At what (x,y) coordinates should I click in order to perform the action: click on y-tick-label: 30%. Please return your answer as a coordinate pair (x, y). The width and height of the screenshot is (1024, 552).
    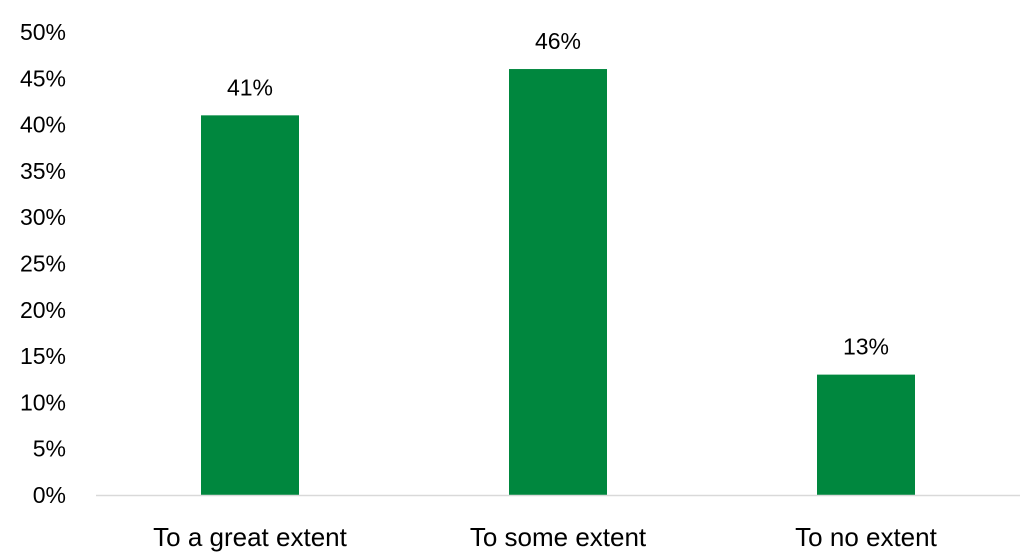
    Looking at the image, I should click on (43, 217).